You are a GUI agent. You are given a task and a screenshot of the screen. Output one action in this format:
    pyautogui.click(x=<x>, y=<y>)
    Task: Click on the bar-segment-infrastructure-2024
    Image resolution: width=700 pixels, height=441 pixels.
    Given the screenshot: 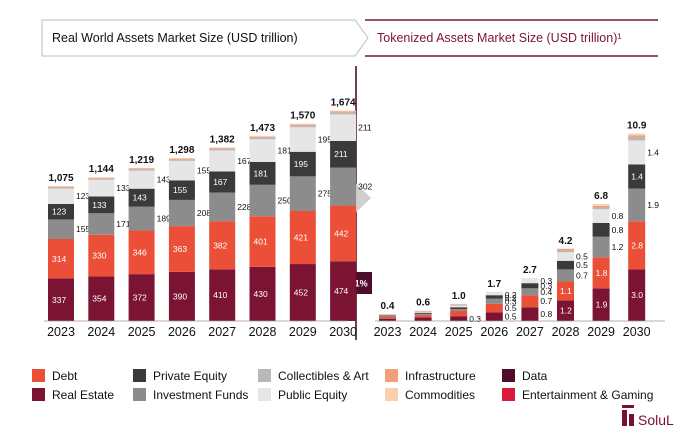 What is the action you would take?
    pyautogui.click(x=101, y=178)
    